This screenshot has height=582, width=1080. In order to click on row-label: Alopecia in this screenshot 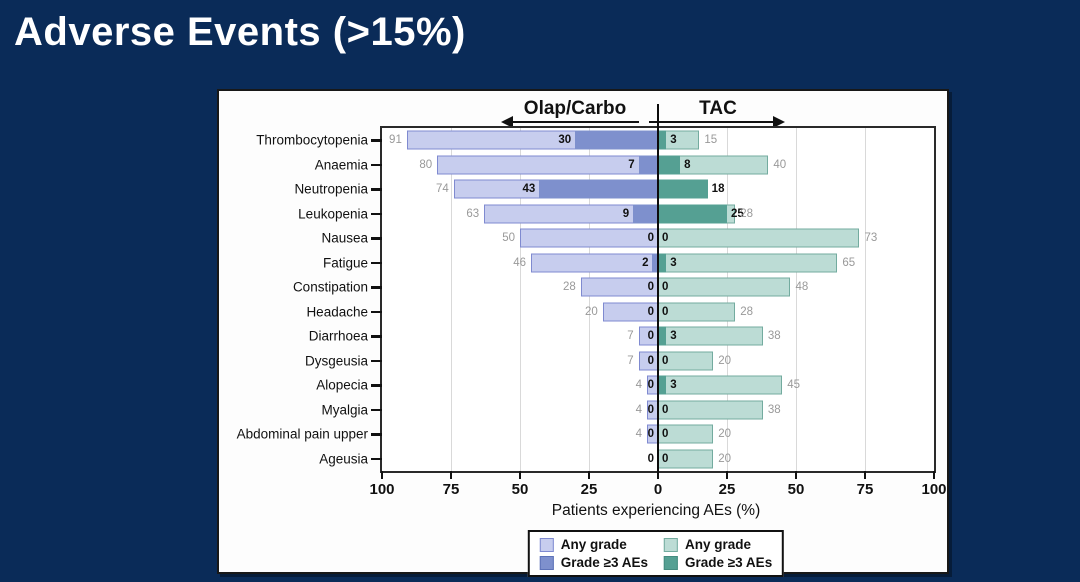, I will do `click(342, 385)`.